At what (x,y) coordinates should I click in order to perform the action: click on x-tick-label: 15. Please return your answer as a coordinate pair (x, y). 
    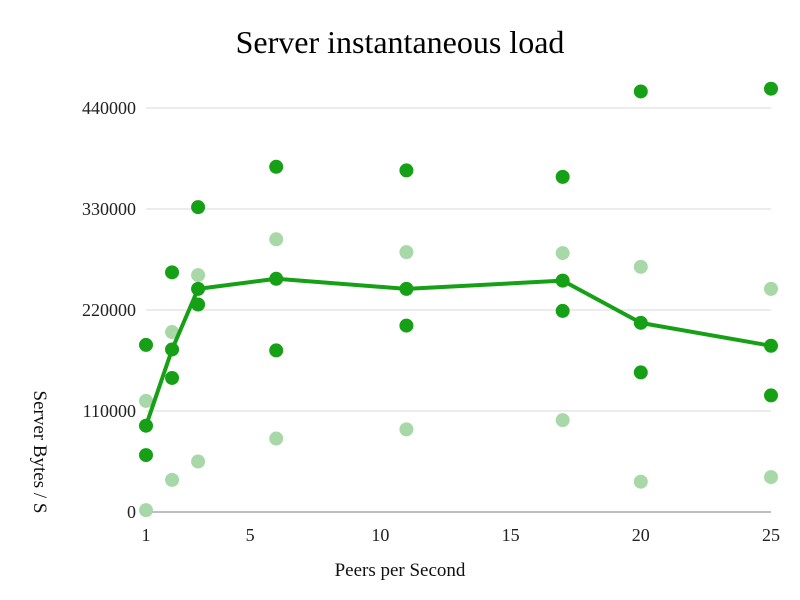
    Looking at the image, I should click on (511, 535).